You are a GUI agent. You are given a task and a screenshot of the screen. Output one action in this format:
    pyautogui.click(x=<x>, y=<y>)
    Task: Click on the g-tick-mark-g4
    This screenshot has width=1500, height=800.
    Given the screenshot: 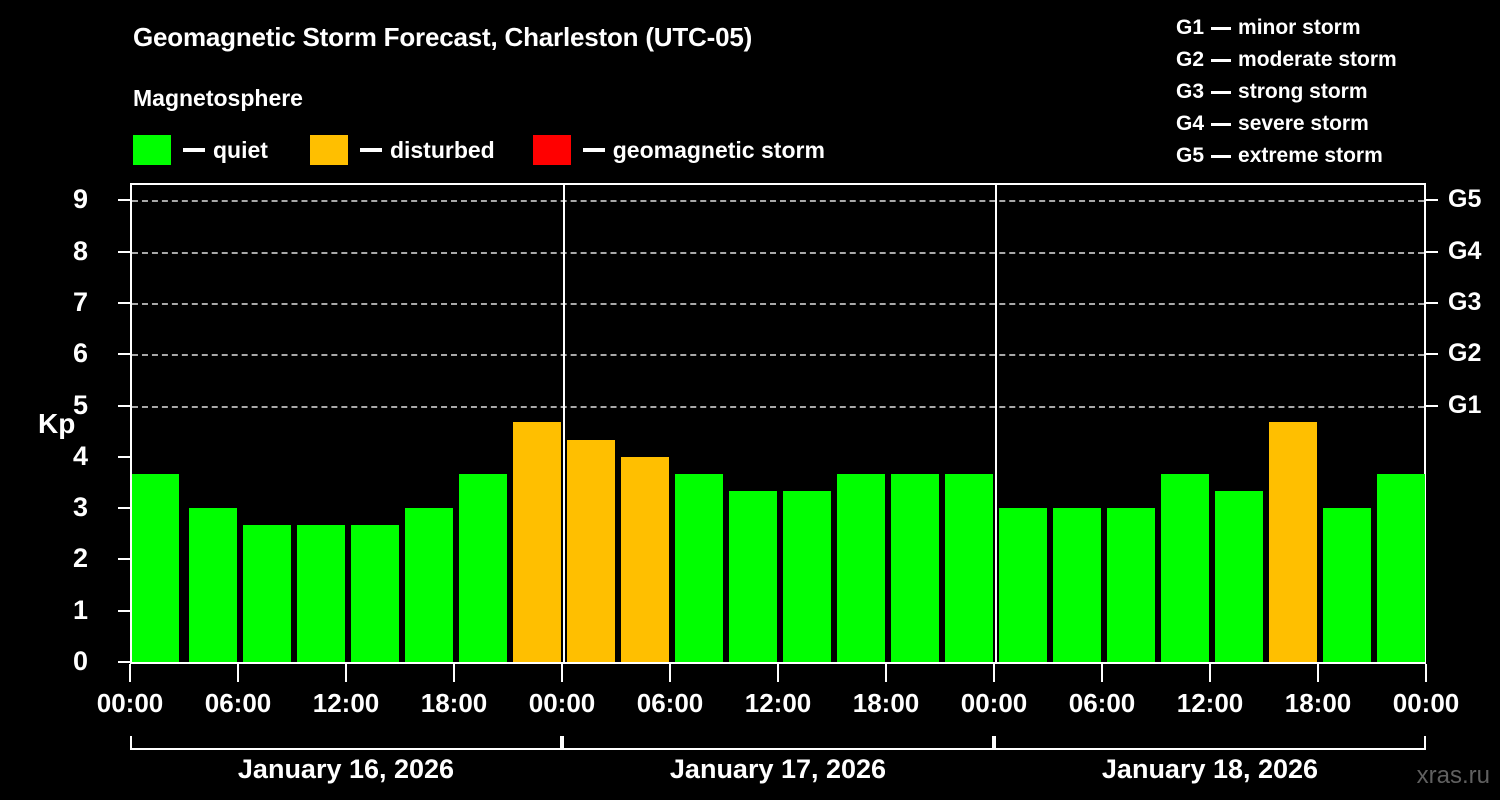 What is the action you would take?
    pyautogui.click(x=1432, y=251)
    